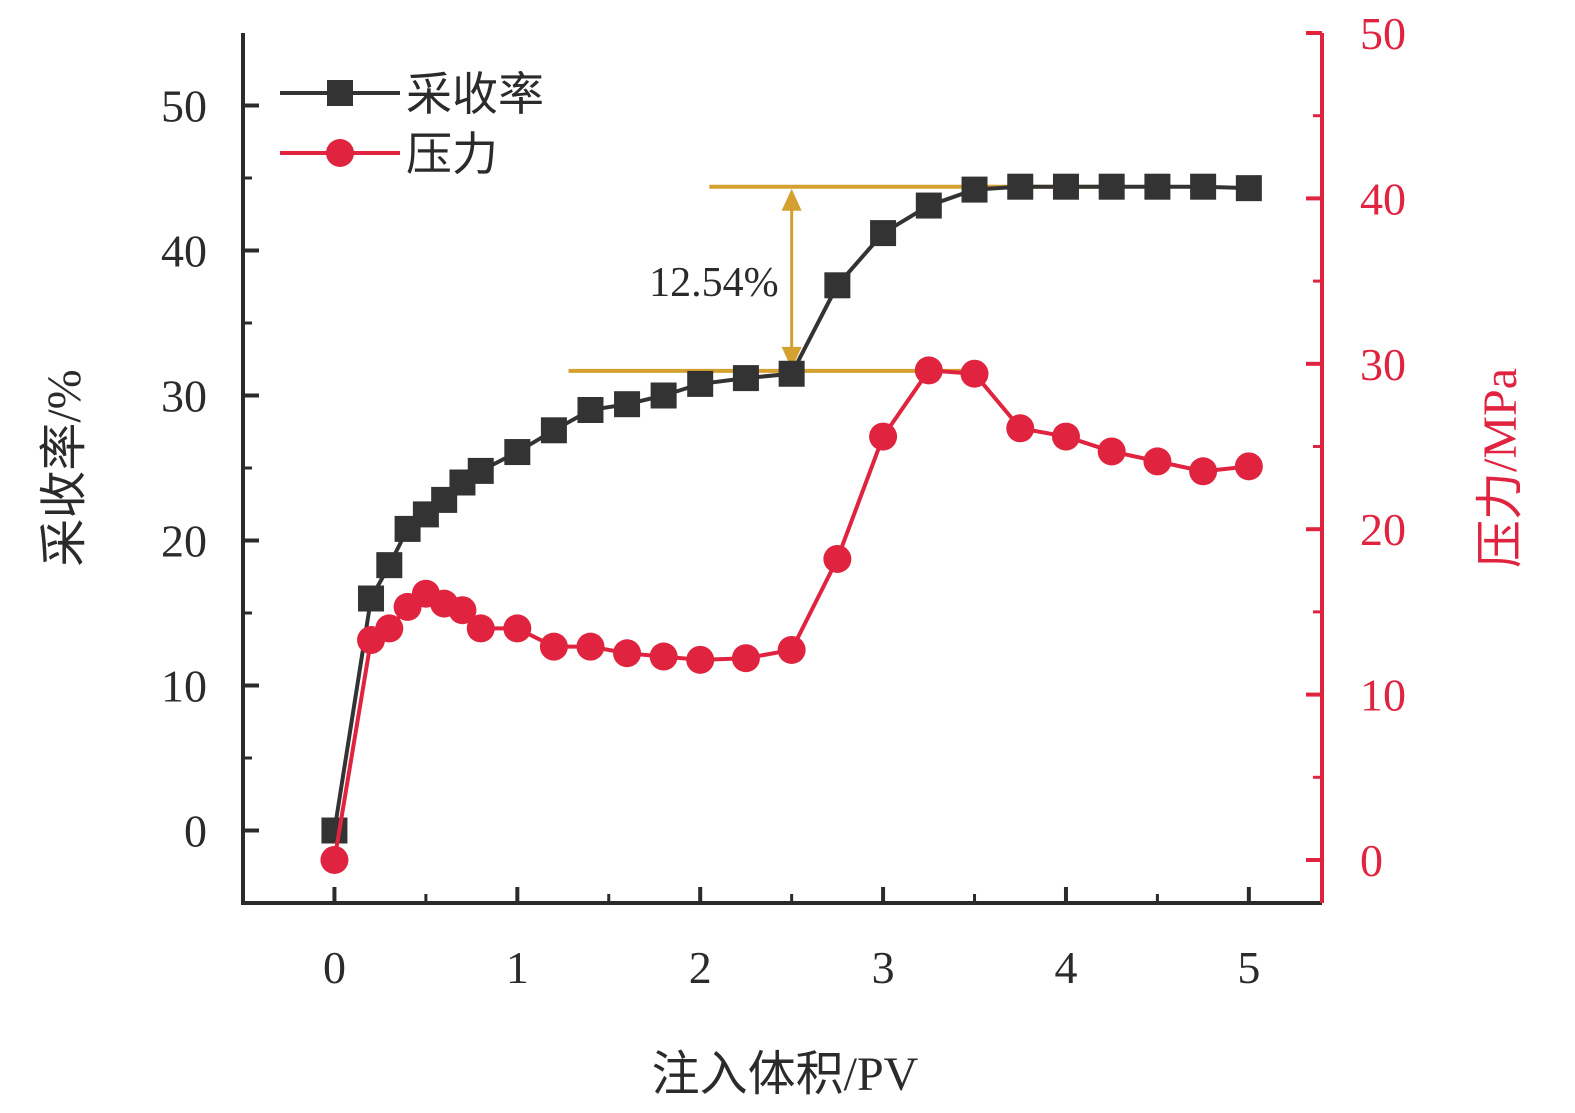  What do you see at coordinates (184, 686) in the screenshot?
I see `y-left-tick-label: 10` at bounding box center [184, 686].